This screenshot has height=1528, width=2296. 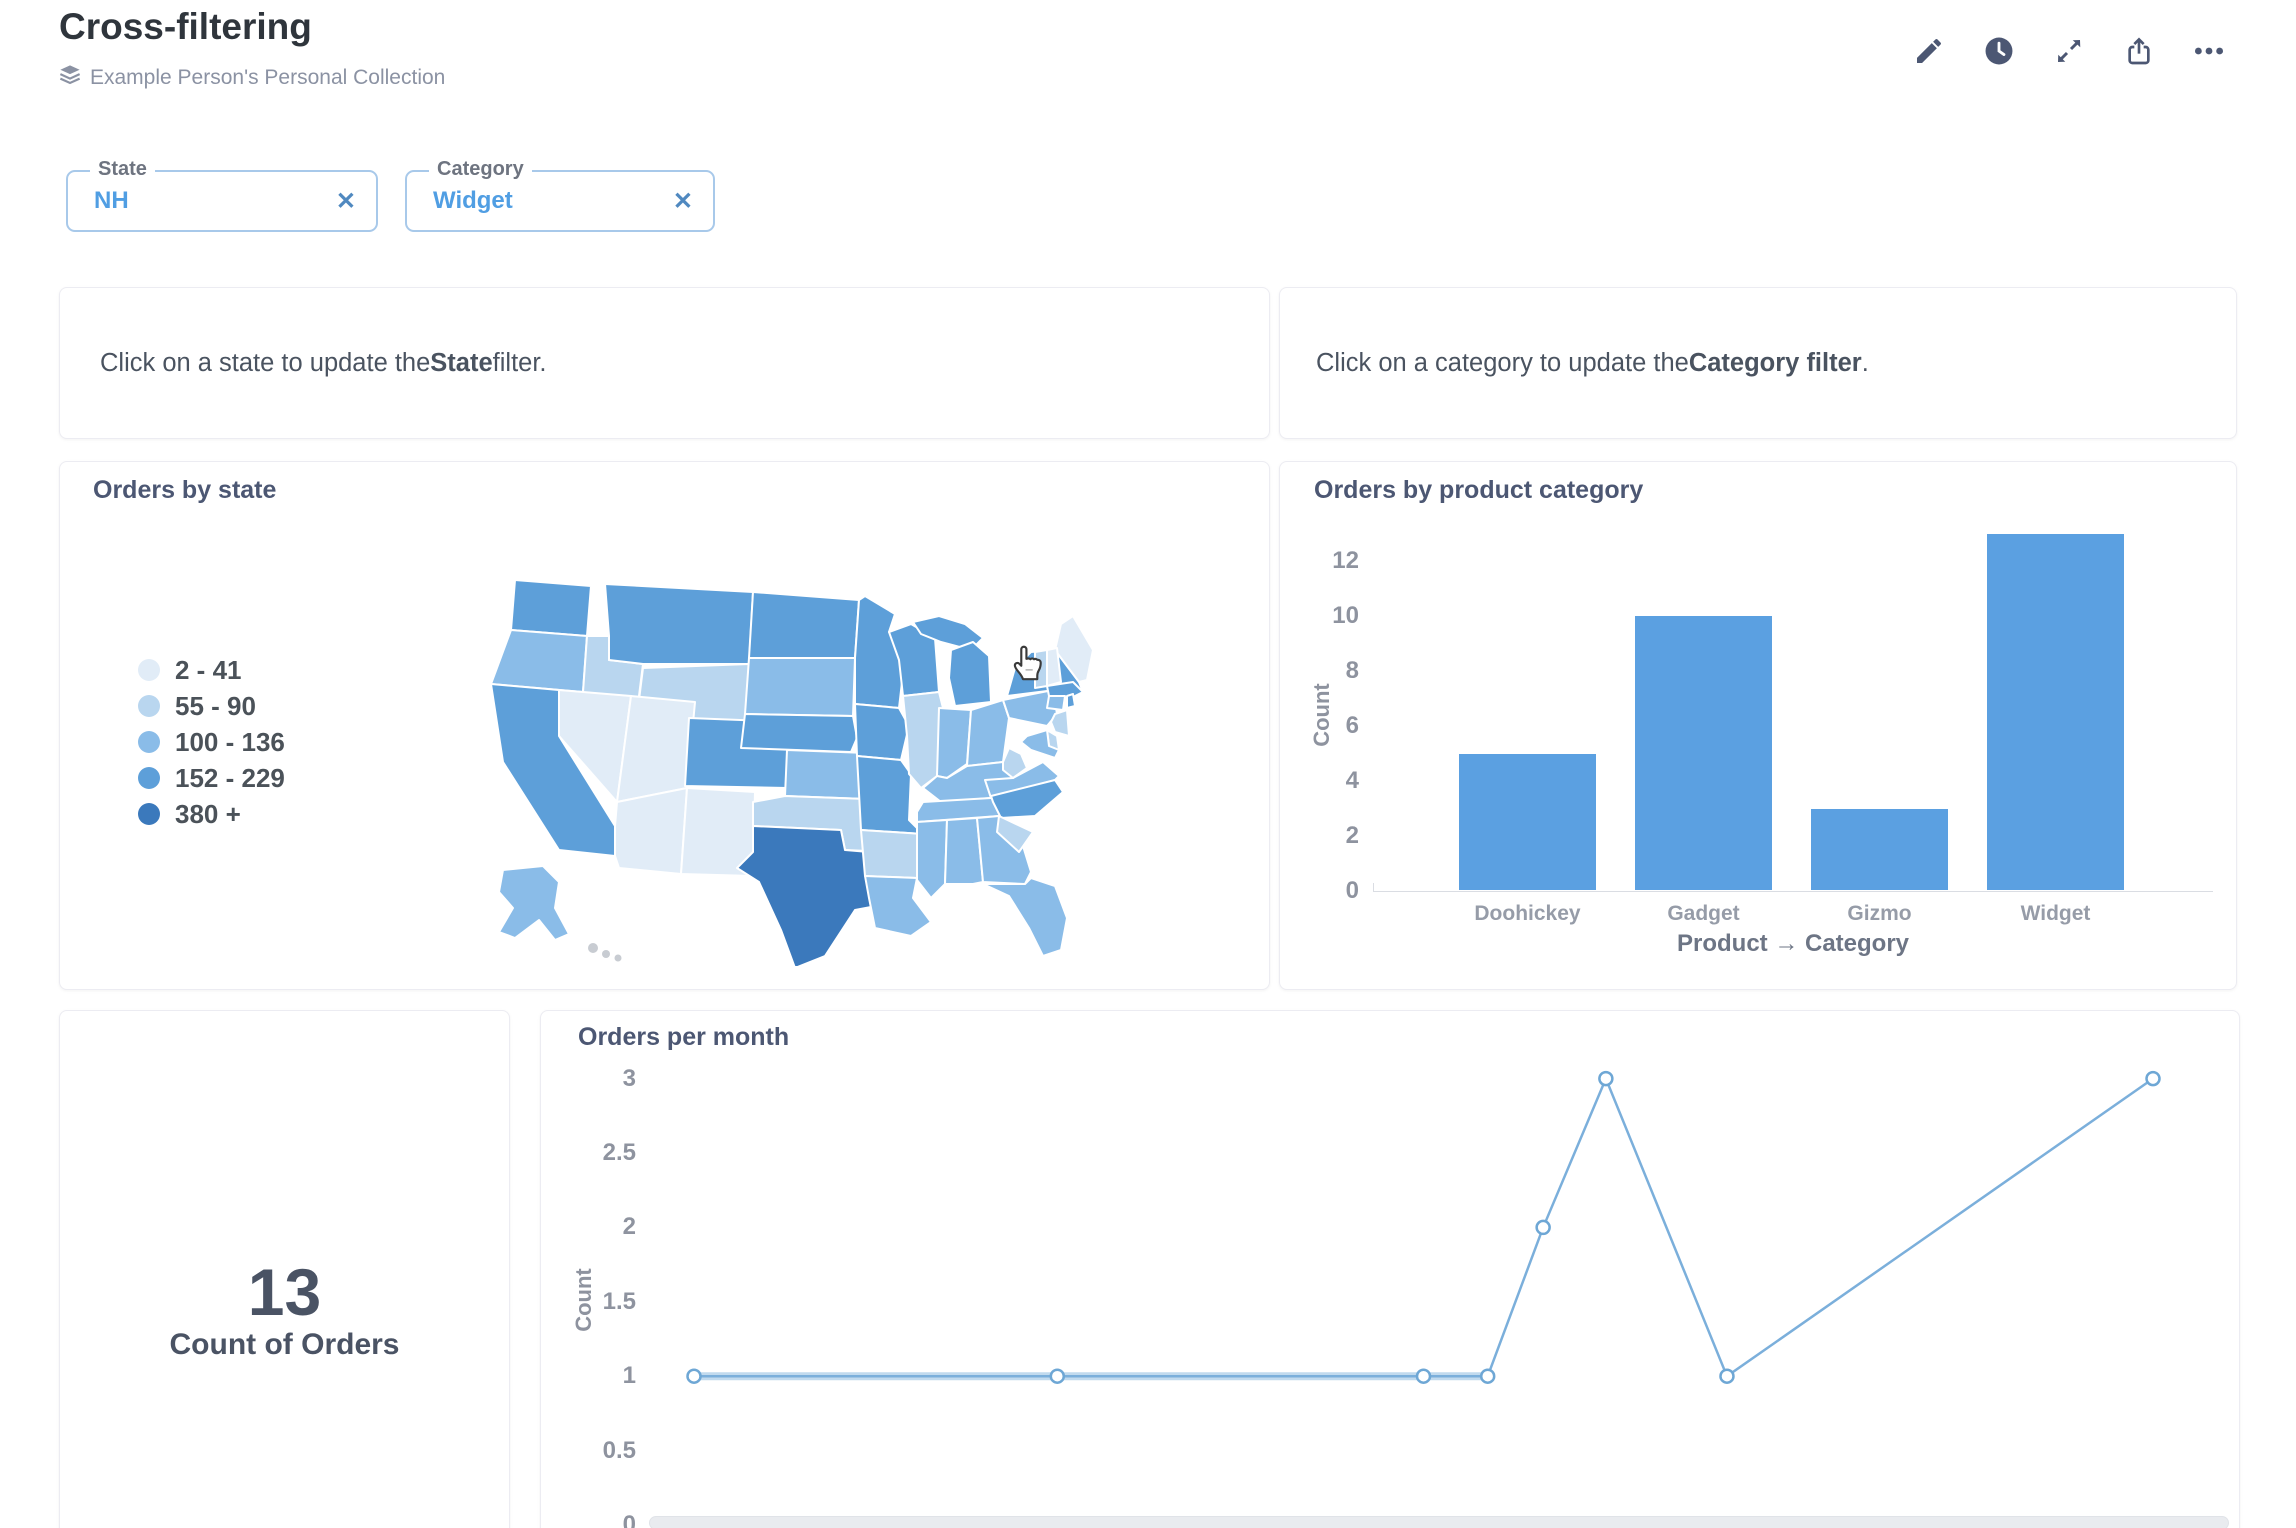 I want to click on collection-layers-icon, so click(x=70, y=78).